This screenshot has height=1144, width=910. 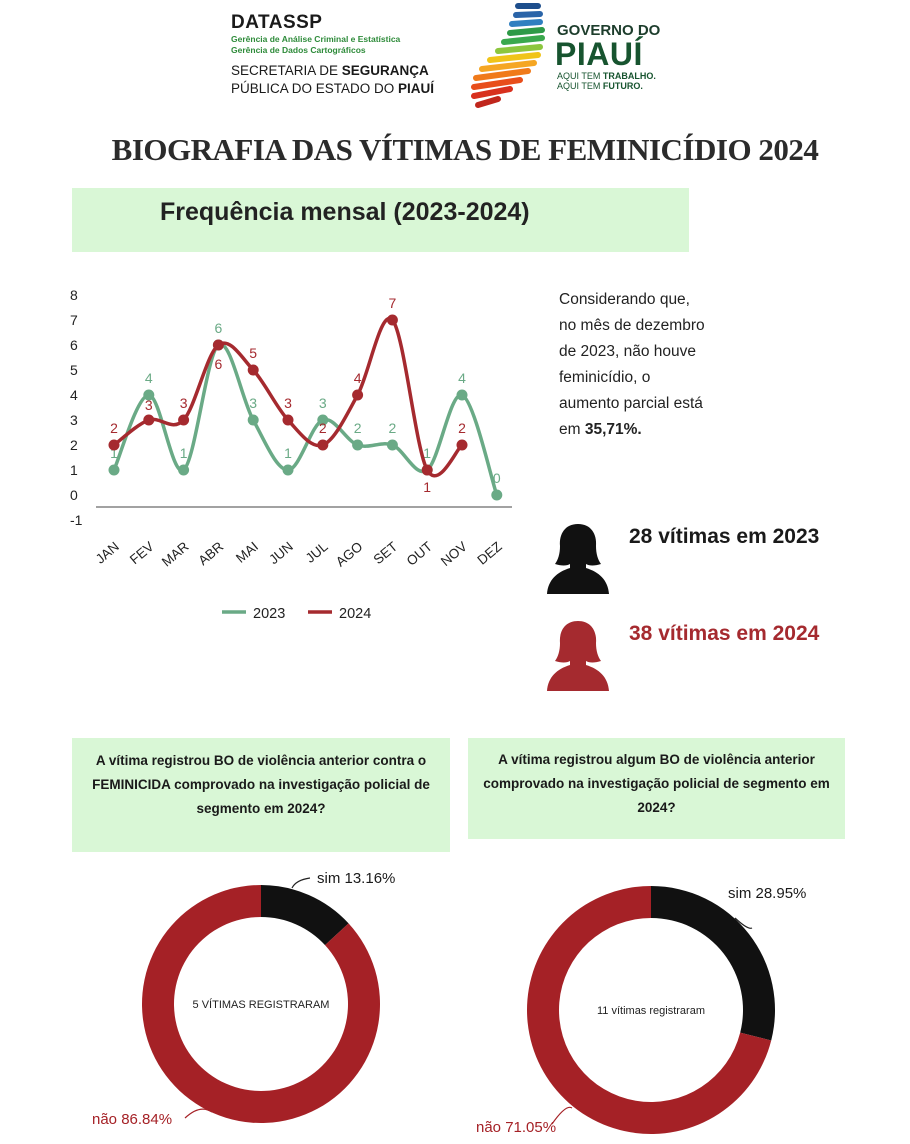 What do you see at coordinates (651, 1011) in the screenshot?
I see `donut-center-label: 11 vítimas registraram` at bounding box center [651, 1011].